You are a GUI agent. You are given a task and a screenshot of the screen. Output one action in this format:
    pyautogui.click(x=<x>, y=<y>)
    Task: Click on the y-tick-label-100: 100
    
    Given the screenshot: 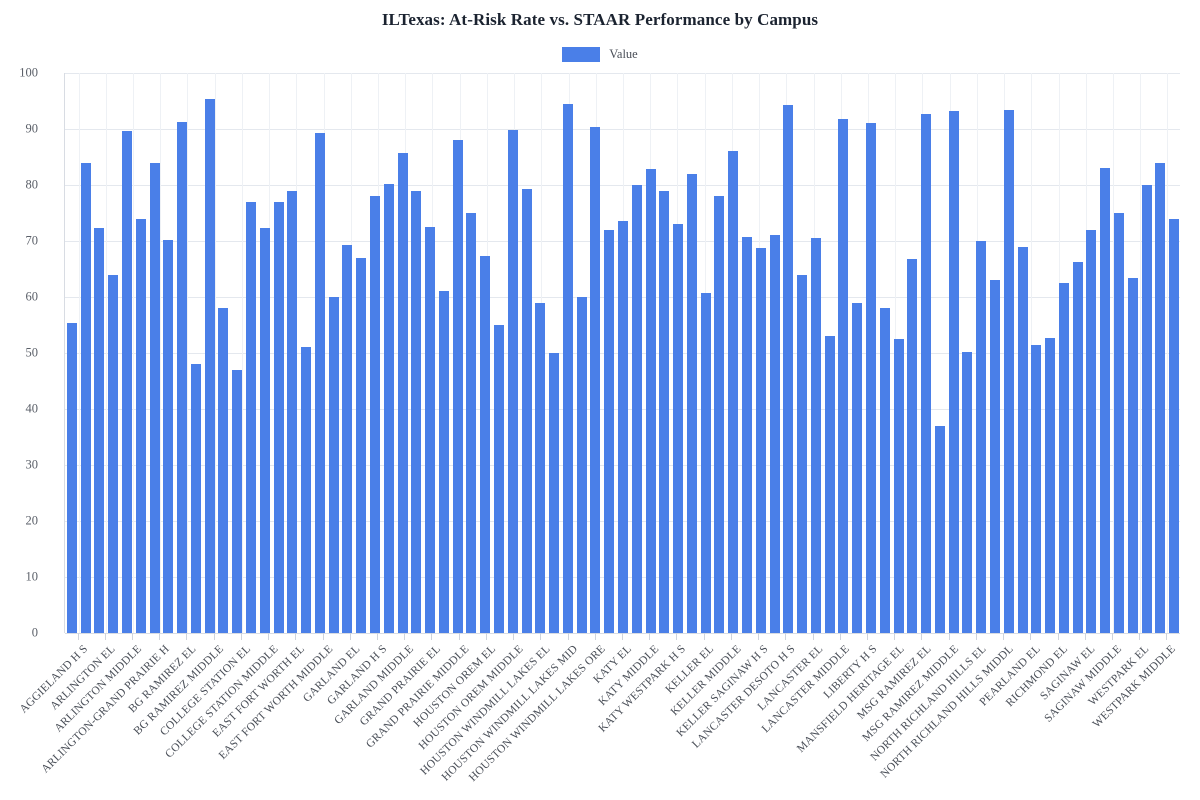 What is the action you would take?
    pyautogui.click(x=28, y=72)
    